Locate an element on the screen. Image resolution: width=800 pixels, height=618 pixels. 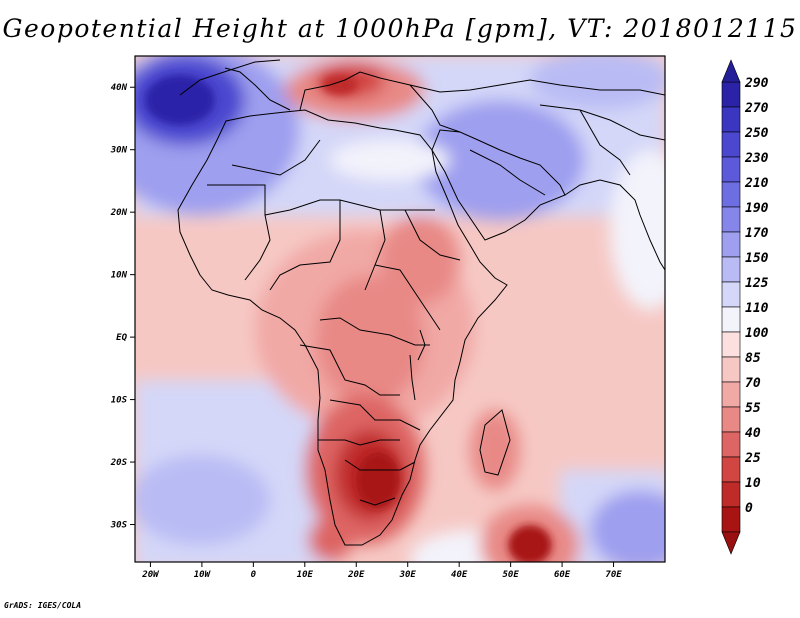
colorbar-level-label: 55 is located at coordinates (753, 408).